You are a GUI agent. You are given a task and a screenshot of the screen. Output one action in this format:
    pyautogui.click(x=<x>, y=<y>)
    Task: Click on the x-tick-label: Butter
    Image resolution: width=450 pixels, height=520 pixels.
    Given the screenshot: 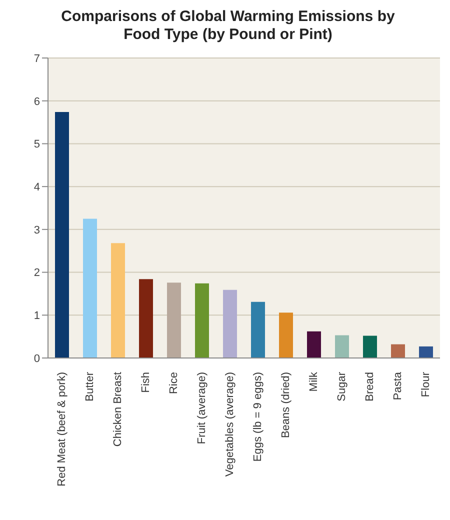 What is the action you would take?
    pyautogui.click(x=90, y=387)
    